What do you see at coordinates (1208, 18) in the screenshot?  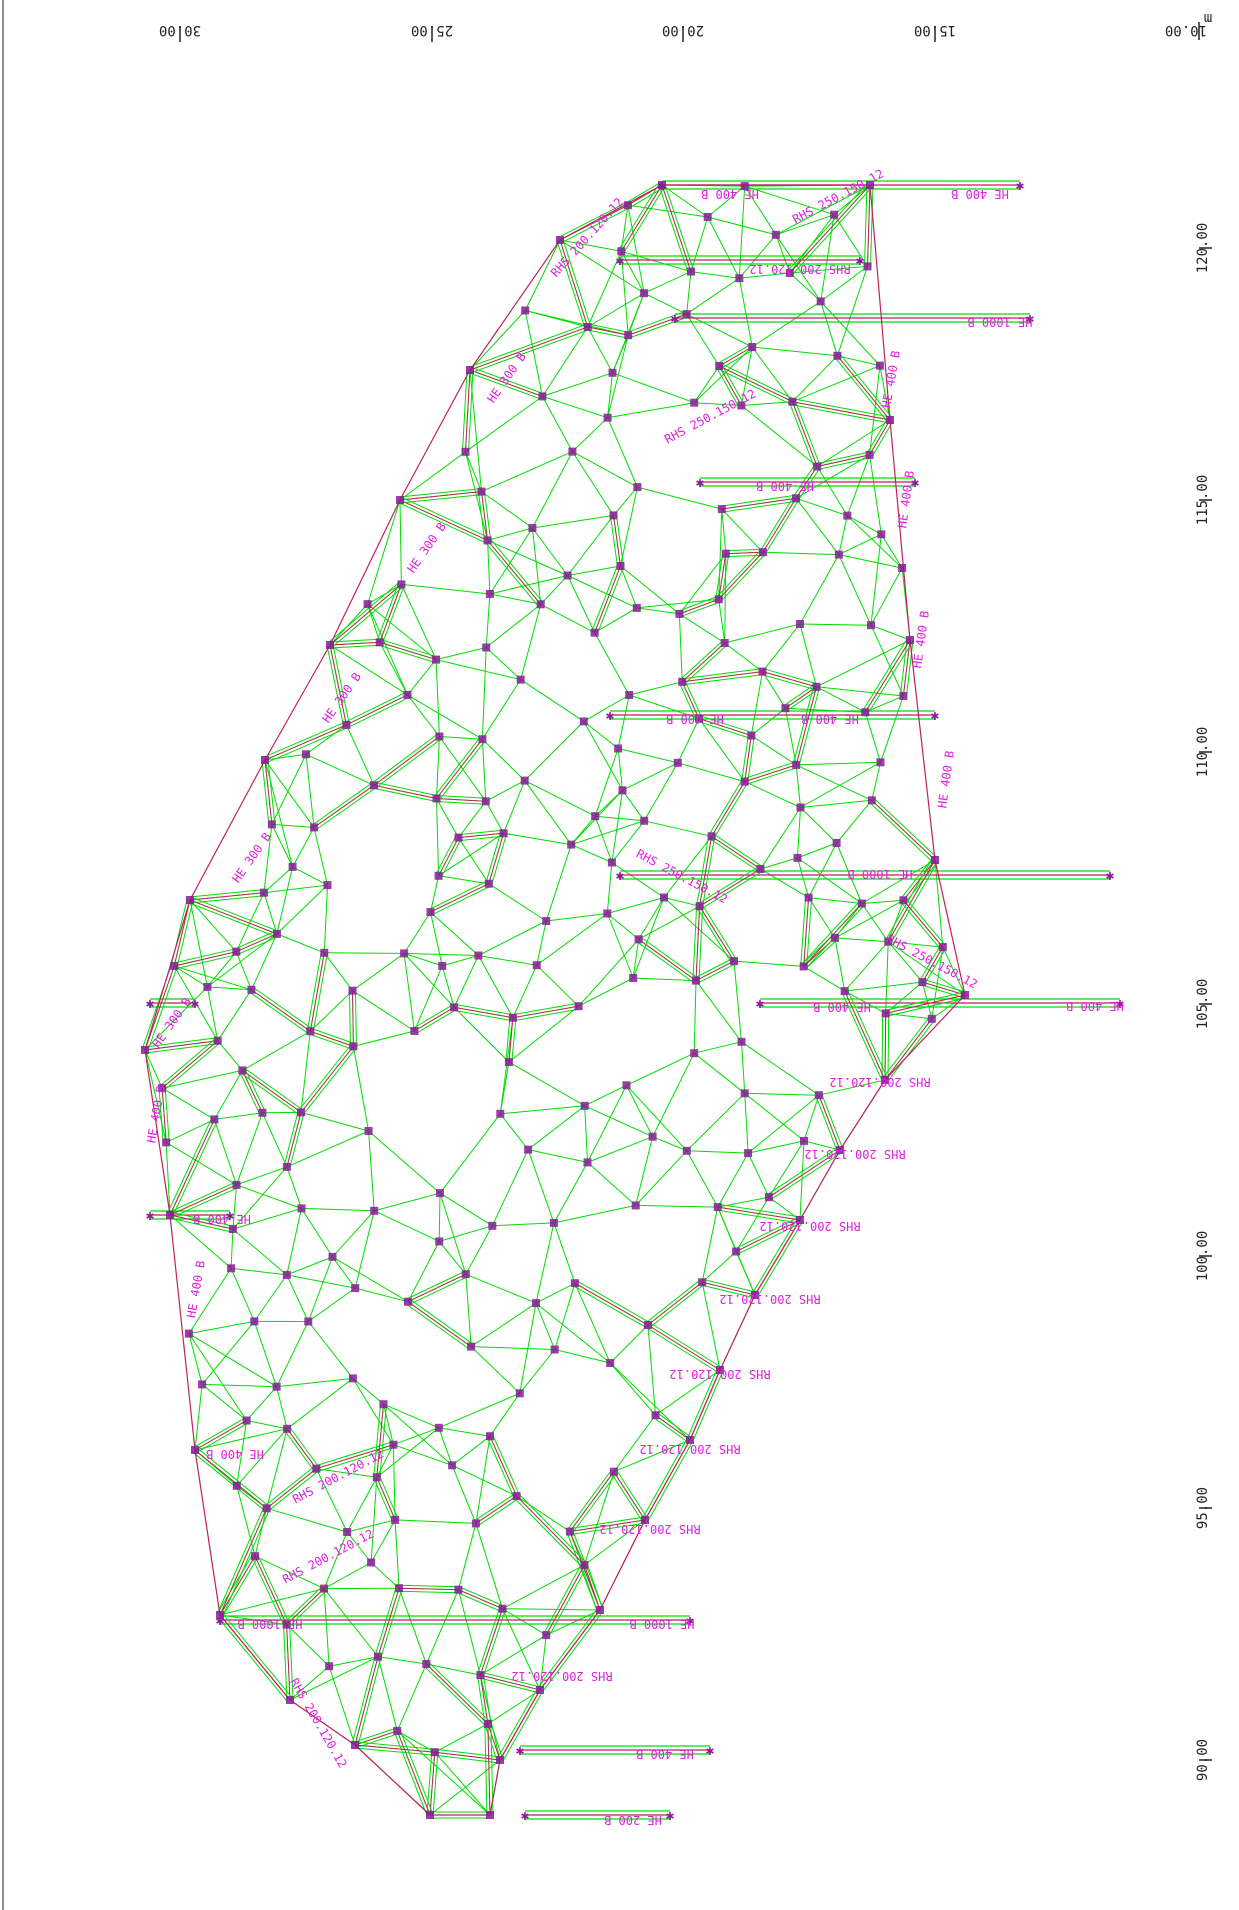 I see `top-axis-unit-label: m` at bounding box center [1208, 18].